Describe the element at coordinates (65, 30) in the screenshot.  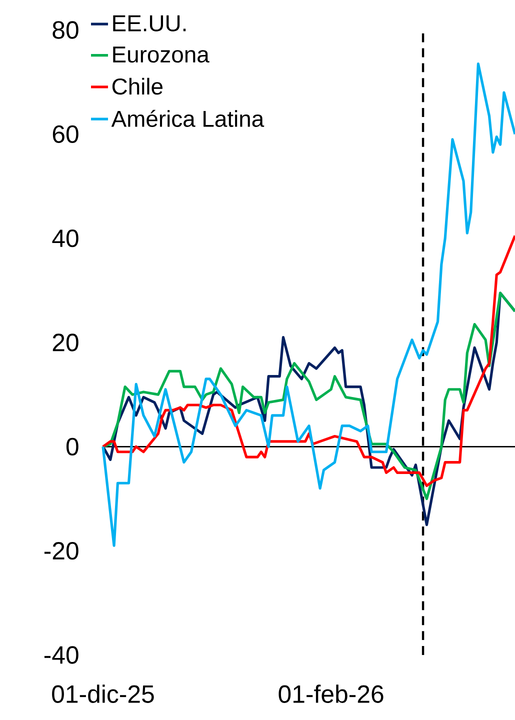
I see `y-tick-label: 80` at that location.